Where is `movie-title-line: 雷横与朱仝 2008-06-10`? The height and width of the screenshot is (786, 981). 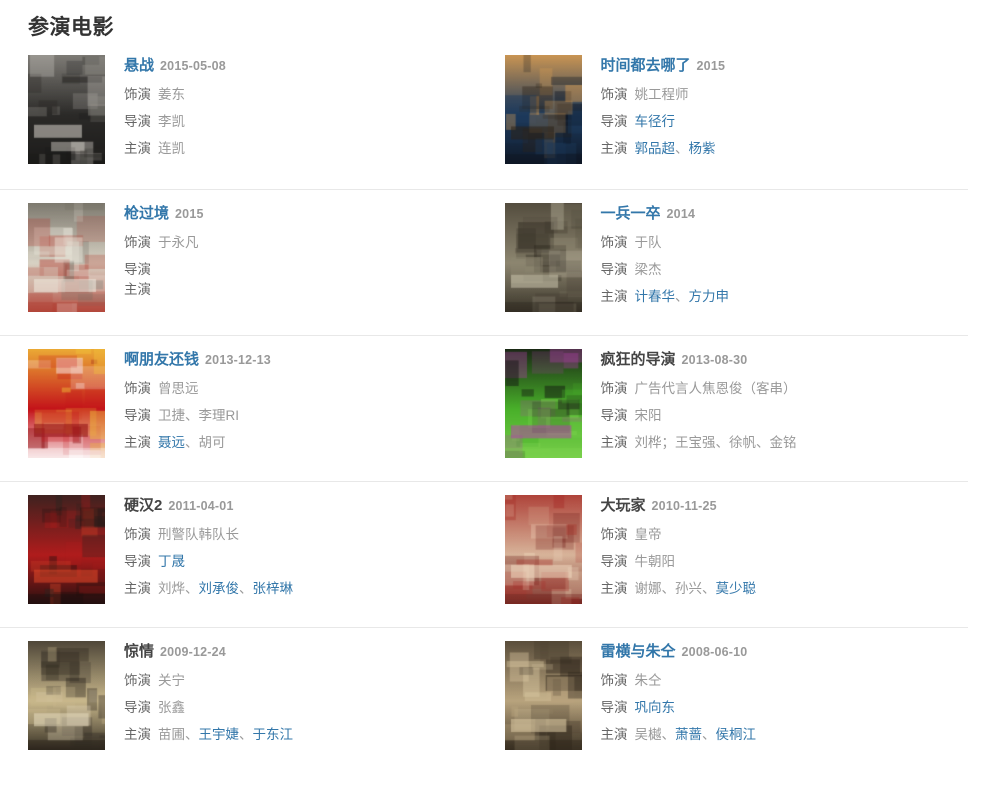 movie-title-line: 雷横与朱仝 2008-06-10 is located at coordinates (791, 652).